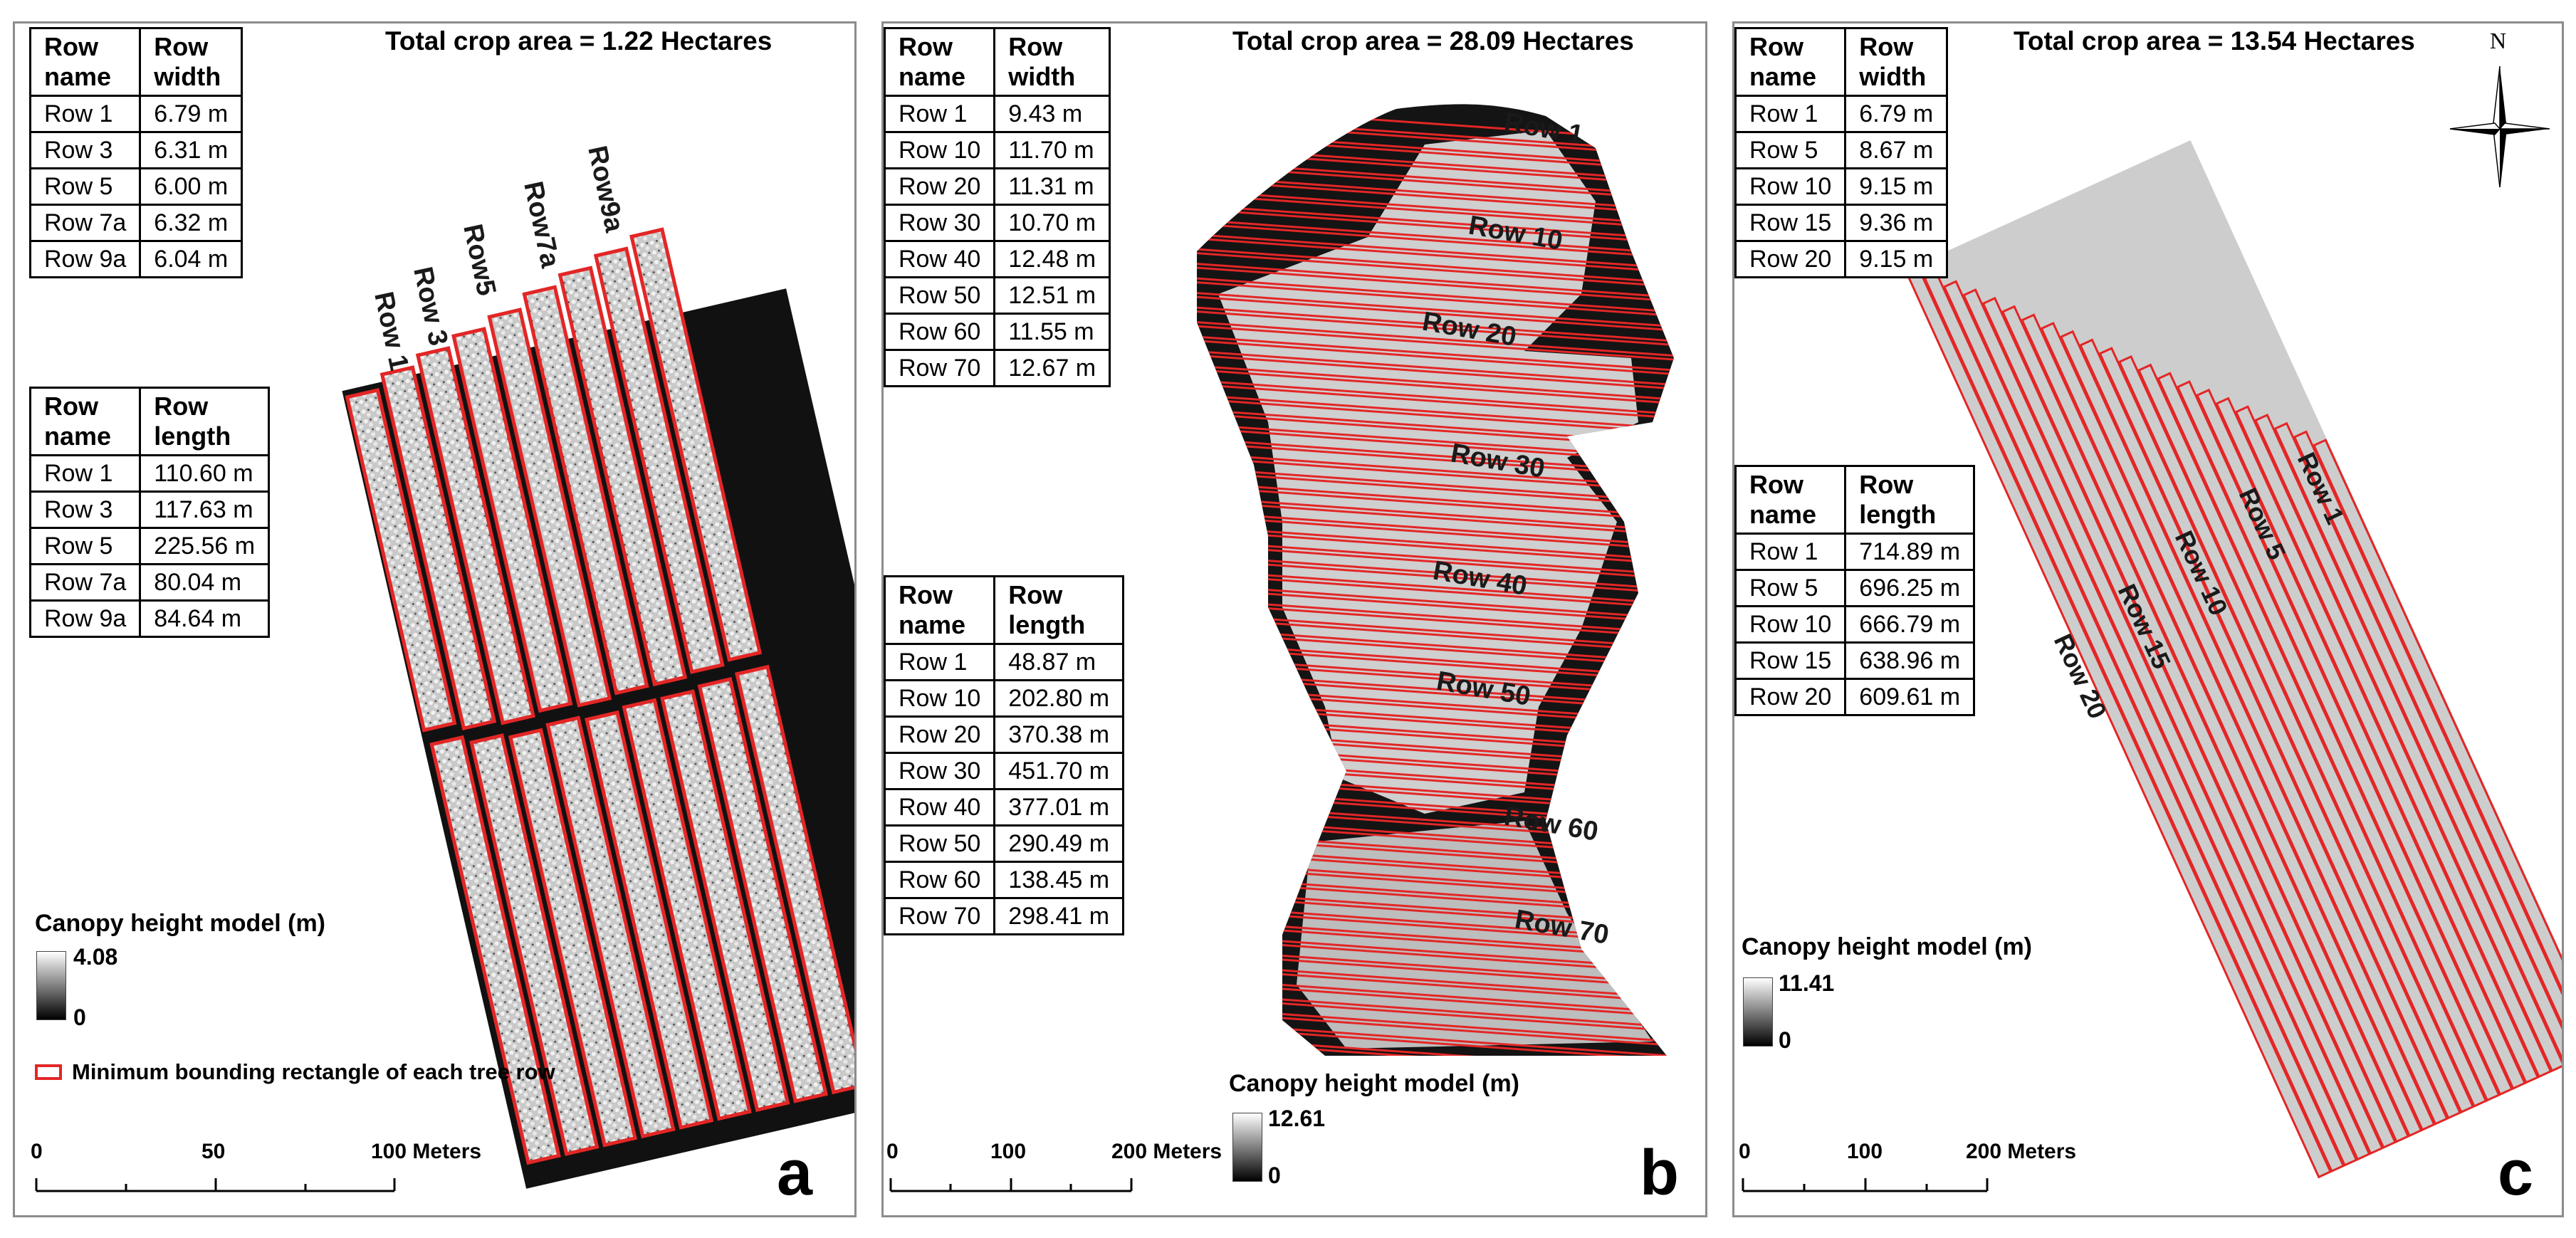 This screenshot has height=1238, width=2576. Describe the element at coordinates (2214, 41) in the screenshot. I see `total-crop-area: Total crop area = 13.54 Hectares` at that location.